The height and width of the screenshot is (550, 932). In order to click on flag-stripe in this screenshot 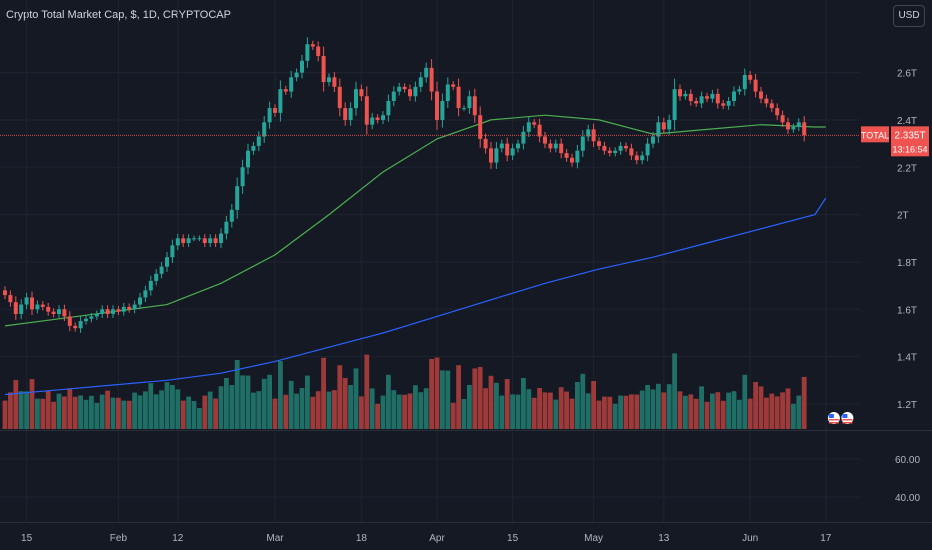, I will do `click(833, 420)`.